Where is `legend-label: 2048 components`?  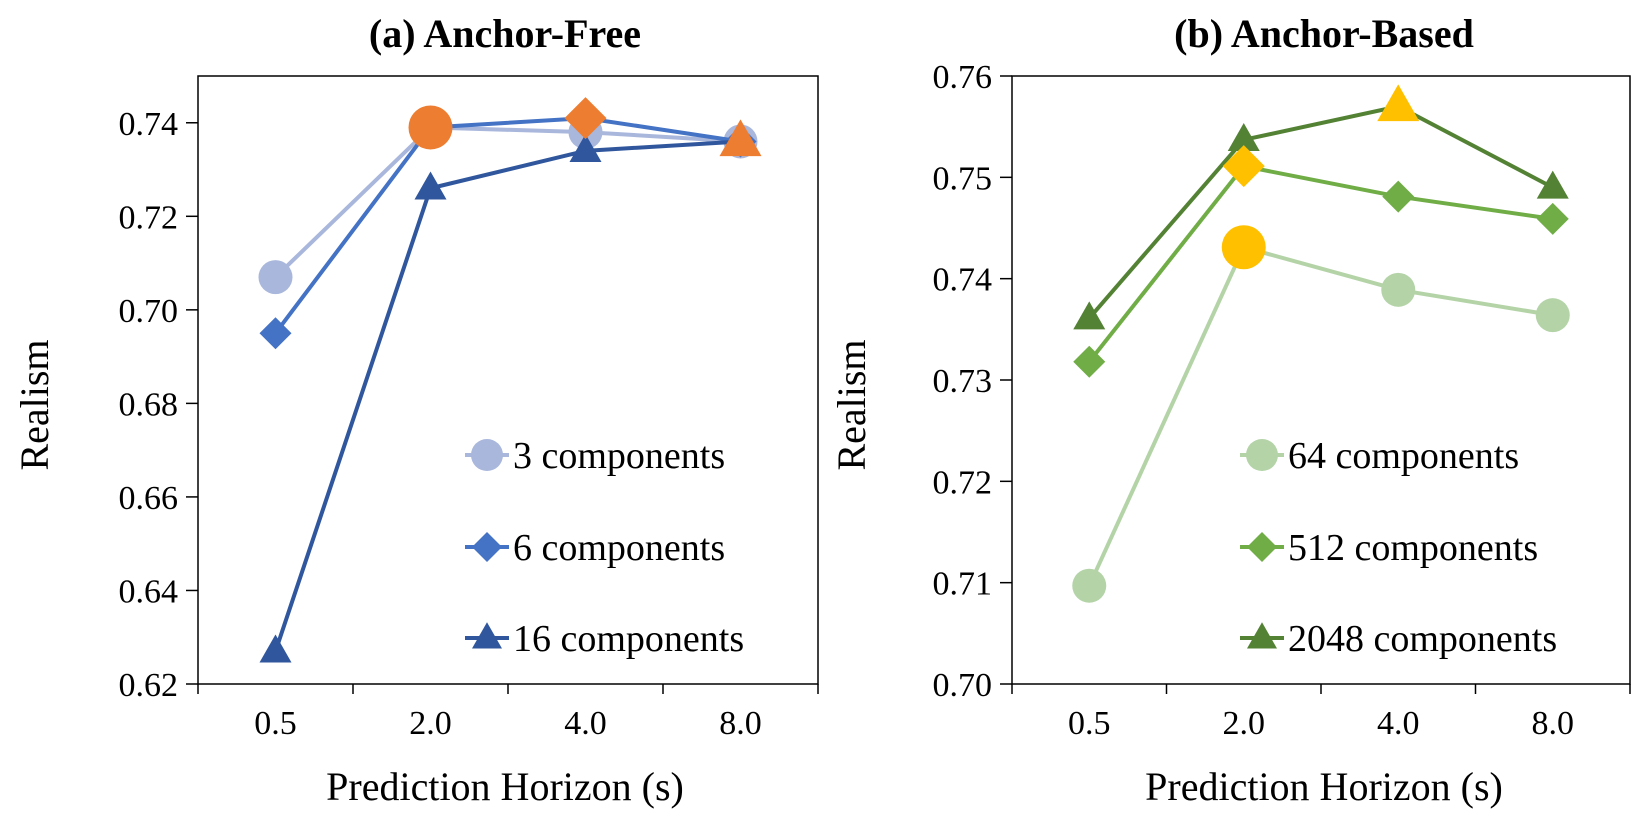 legend-label: 2048 components is located at coordinates (1422, 639).